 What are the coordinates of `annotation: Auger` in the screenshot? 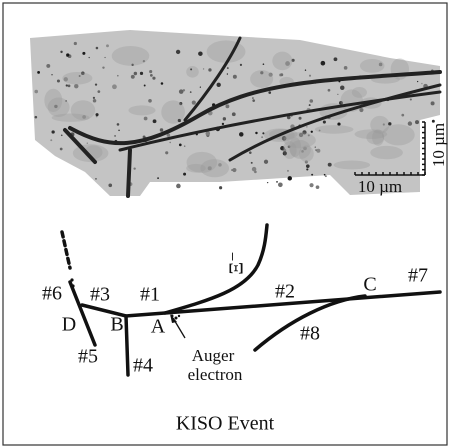 It's located at (213, 355).